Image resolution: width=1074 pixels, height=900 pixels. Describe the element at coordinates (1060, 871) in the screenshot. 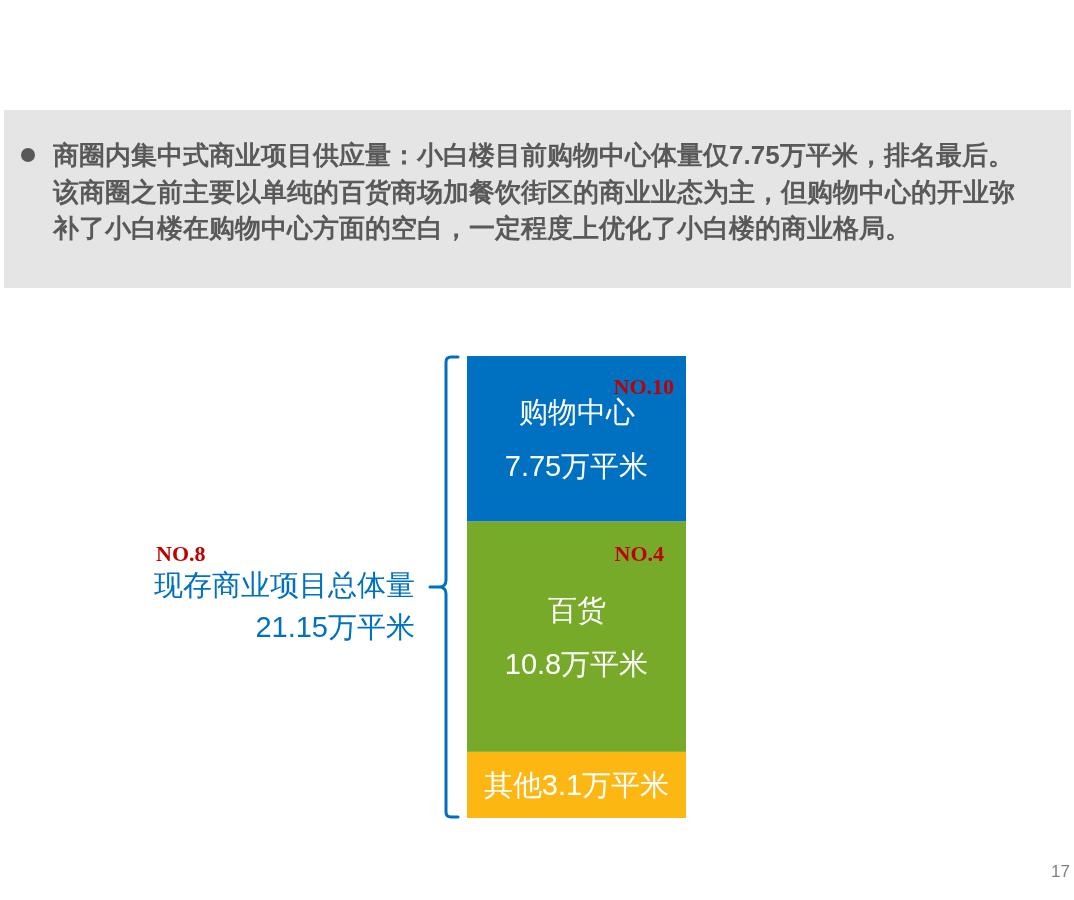

I see `text: 17` at that location.